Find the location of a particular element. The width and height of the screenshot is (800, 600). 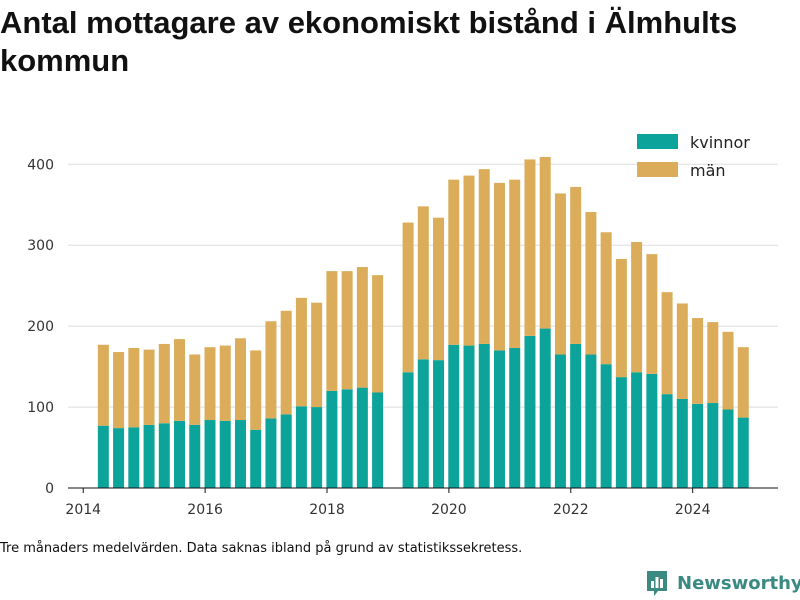

legend: kvinnor män is located at coordinates (693, 156).